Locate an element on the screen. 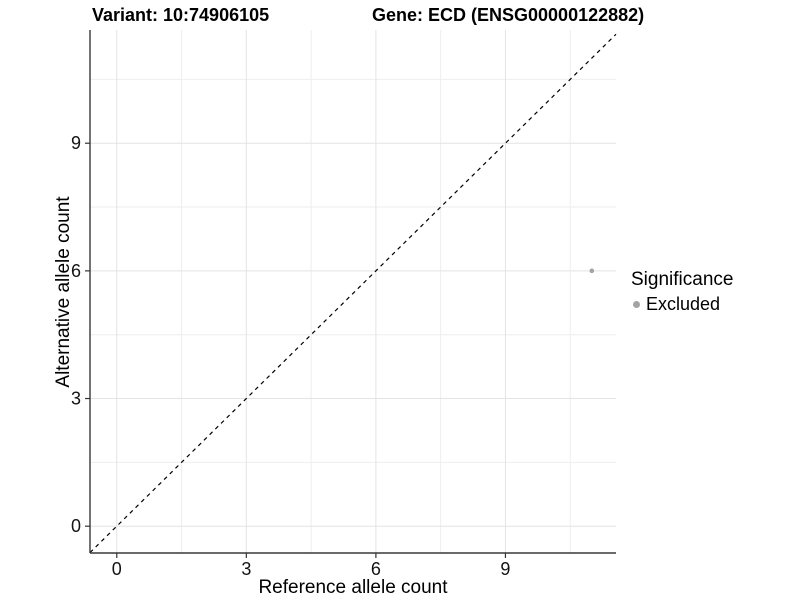 The image size is (800, 600). y-axis-title: Alternative allele count is located at coordinates (63, 292).